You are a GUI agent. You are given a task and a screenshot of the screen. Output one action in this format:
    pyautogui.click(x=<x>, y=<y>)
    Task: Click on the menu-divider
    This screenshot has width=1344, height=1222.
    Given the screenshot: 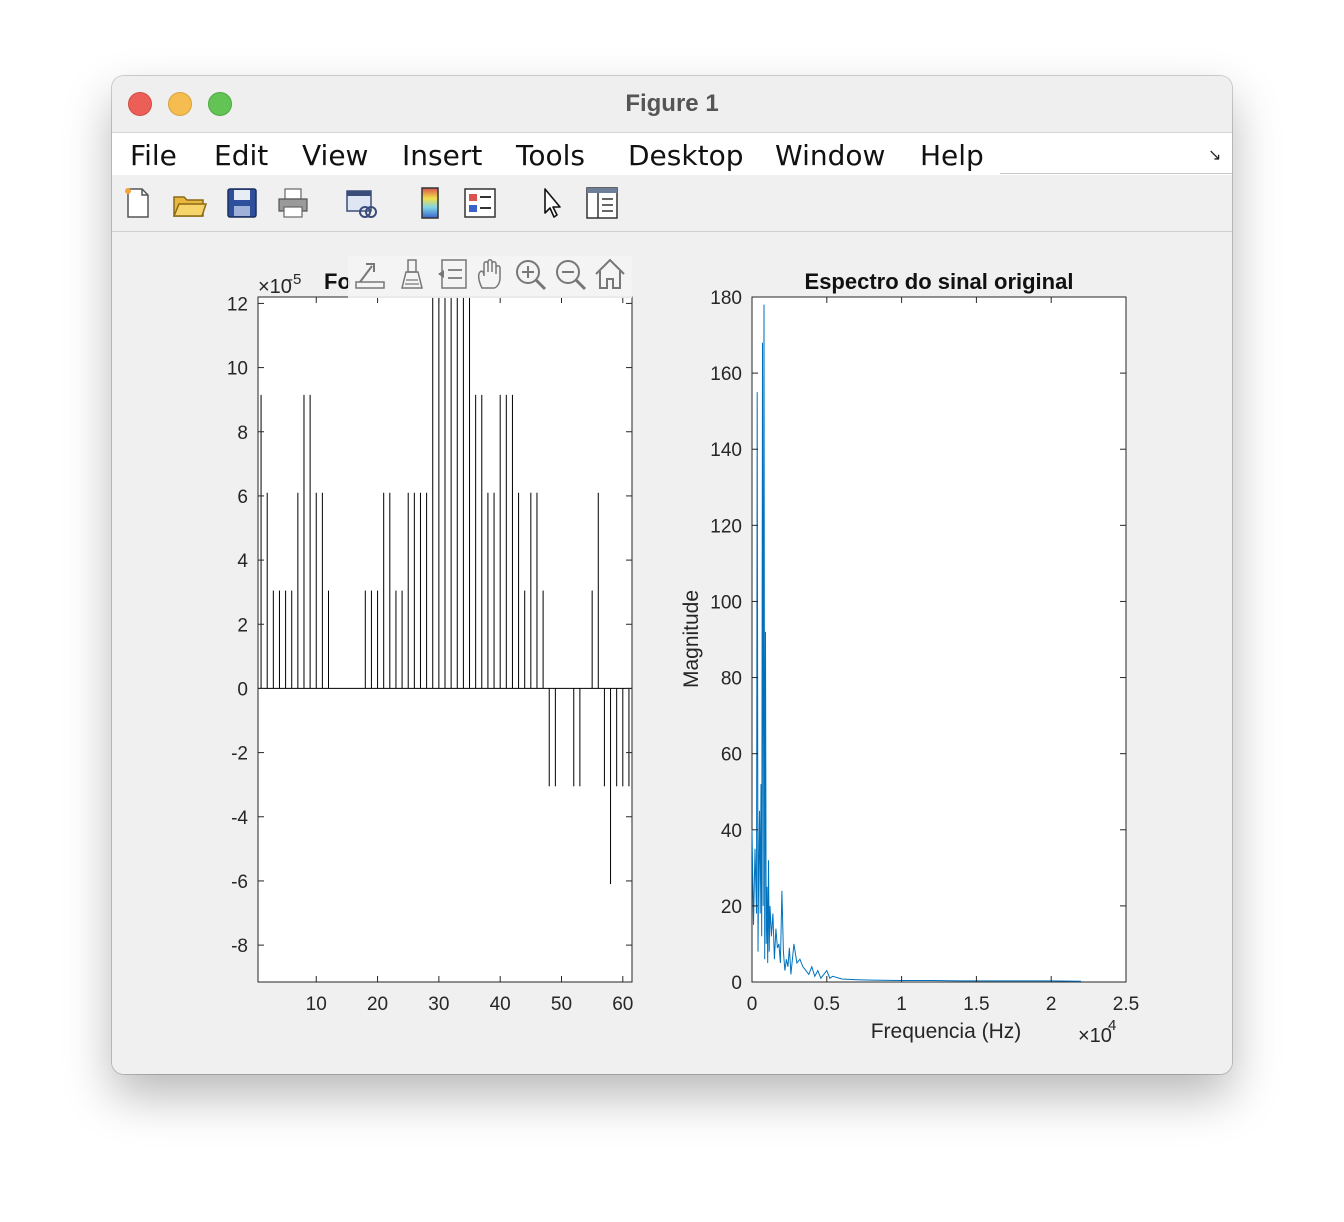 What is the action you would take?
    pyautogui.click(x=1116, y=173)
    